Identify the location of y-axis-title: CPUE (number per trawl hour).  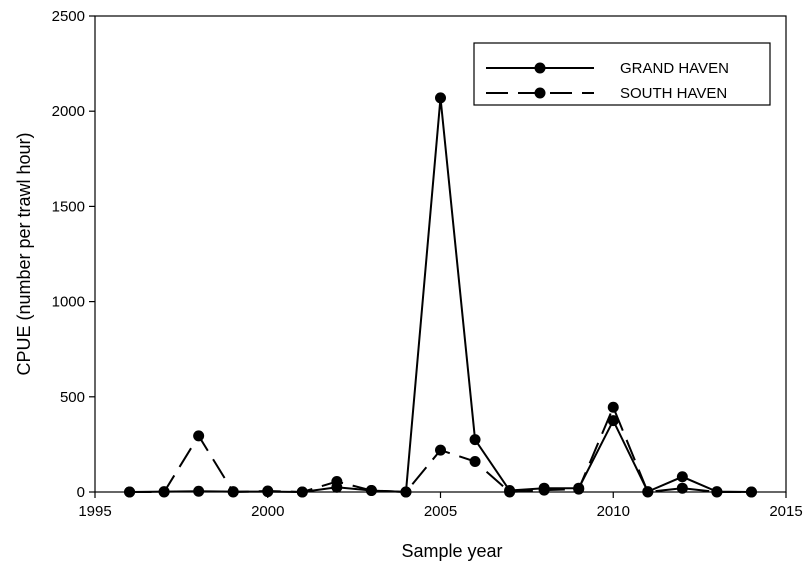
(24, 253).